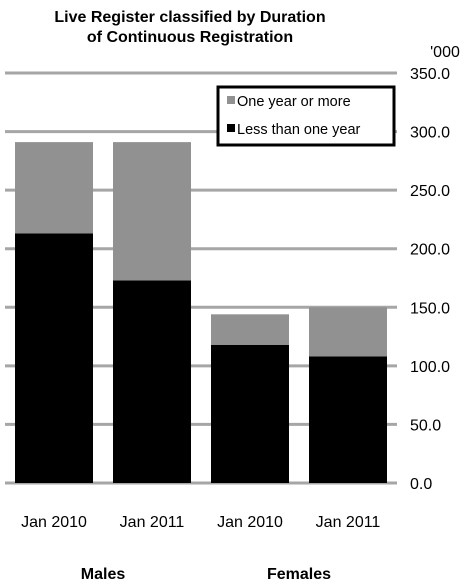  I want to click on x-group-label: Females, so click(299, 574).